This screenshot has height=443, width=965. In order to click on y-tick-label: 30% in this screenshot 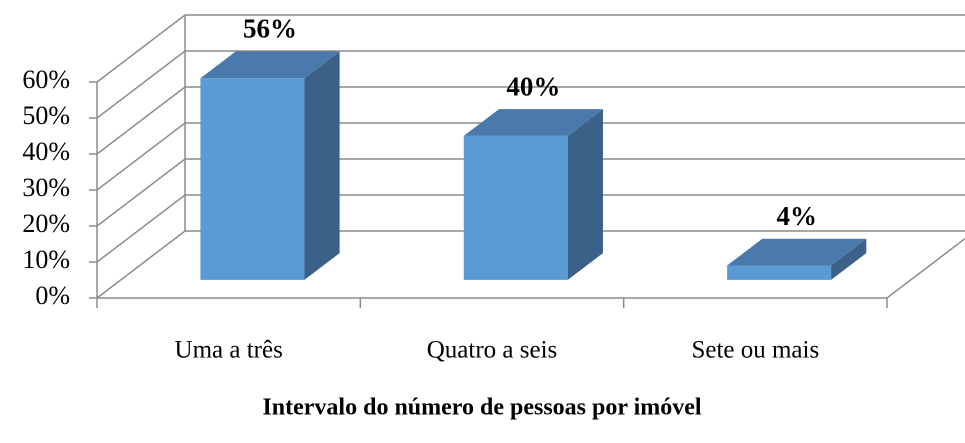, I will do `click(46, 187)`.